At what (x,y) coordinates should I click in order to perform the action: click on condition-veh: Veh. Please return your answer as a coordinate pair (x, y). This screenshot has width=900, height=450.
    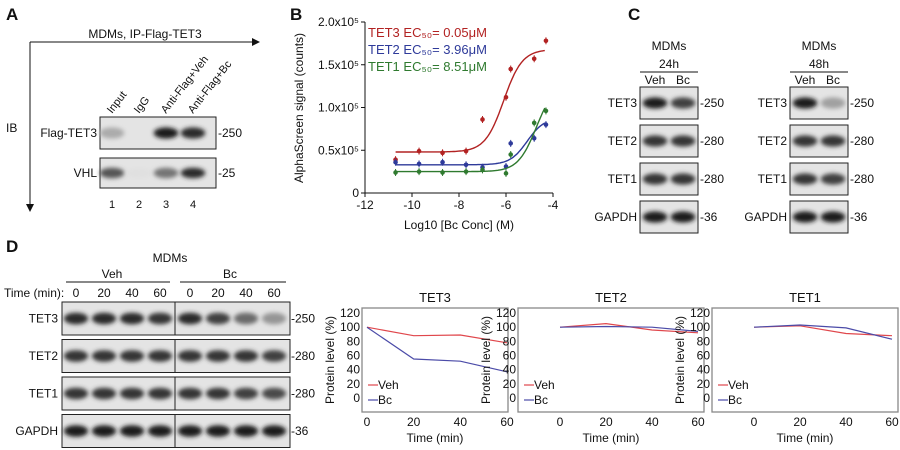
    Looking at the image, I should click on (112, 274).